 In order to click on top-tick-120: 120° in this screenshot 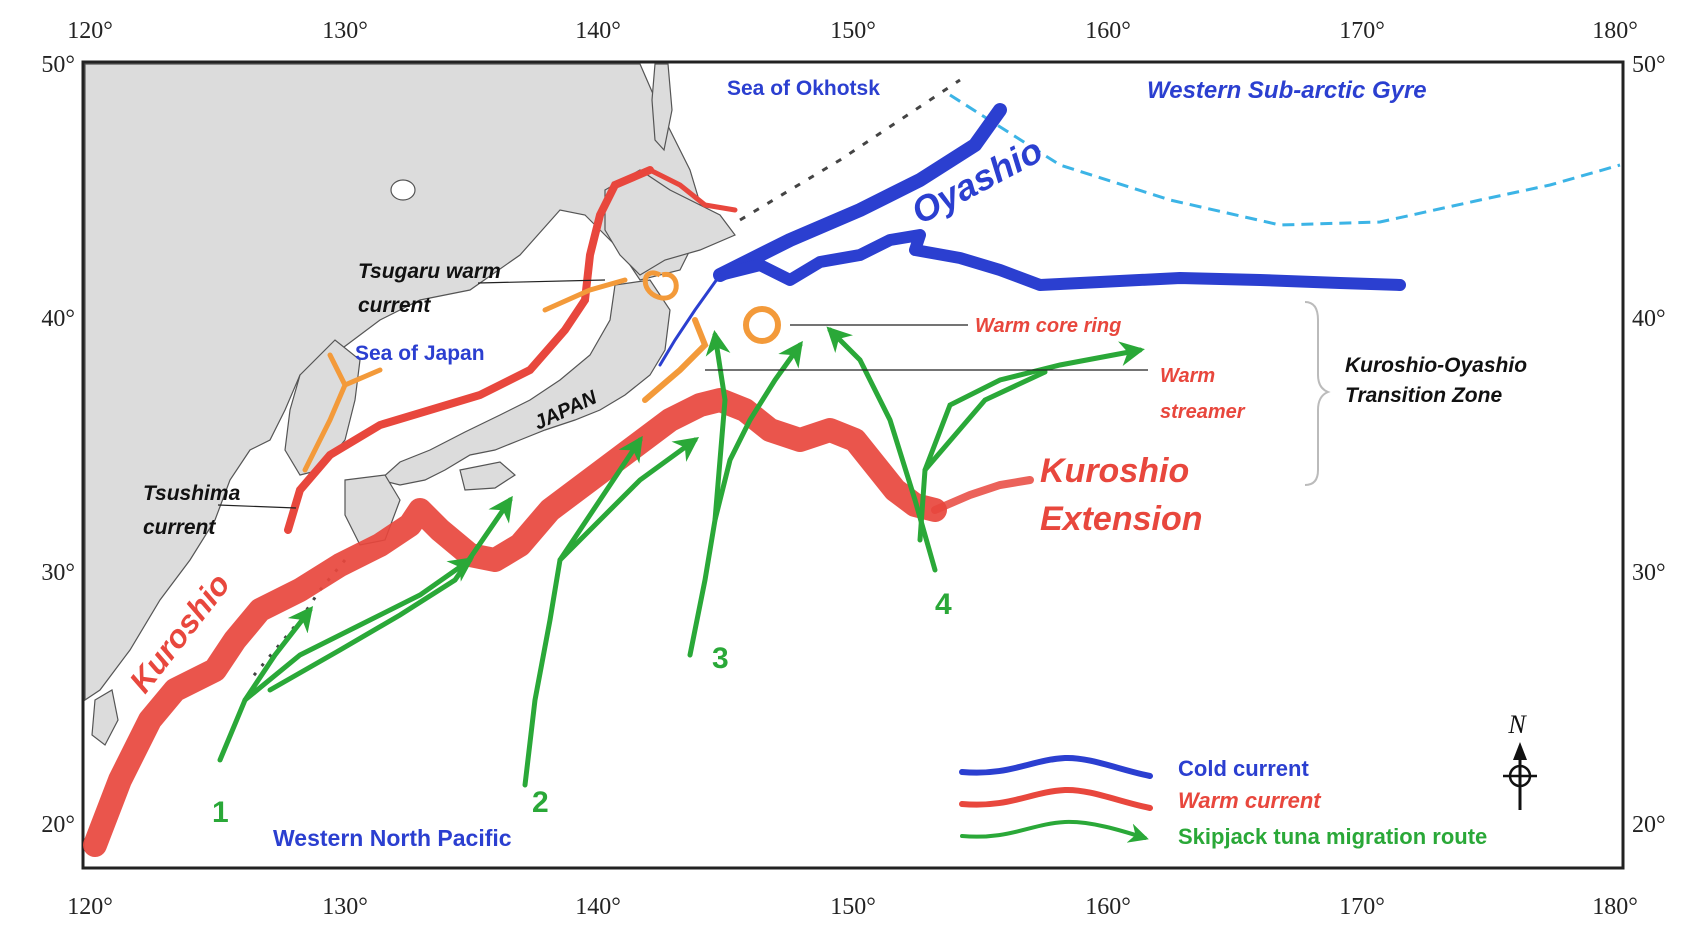, I will do `click(90, 31)`.